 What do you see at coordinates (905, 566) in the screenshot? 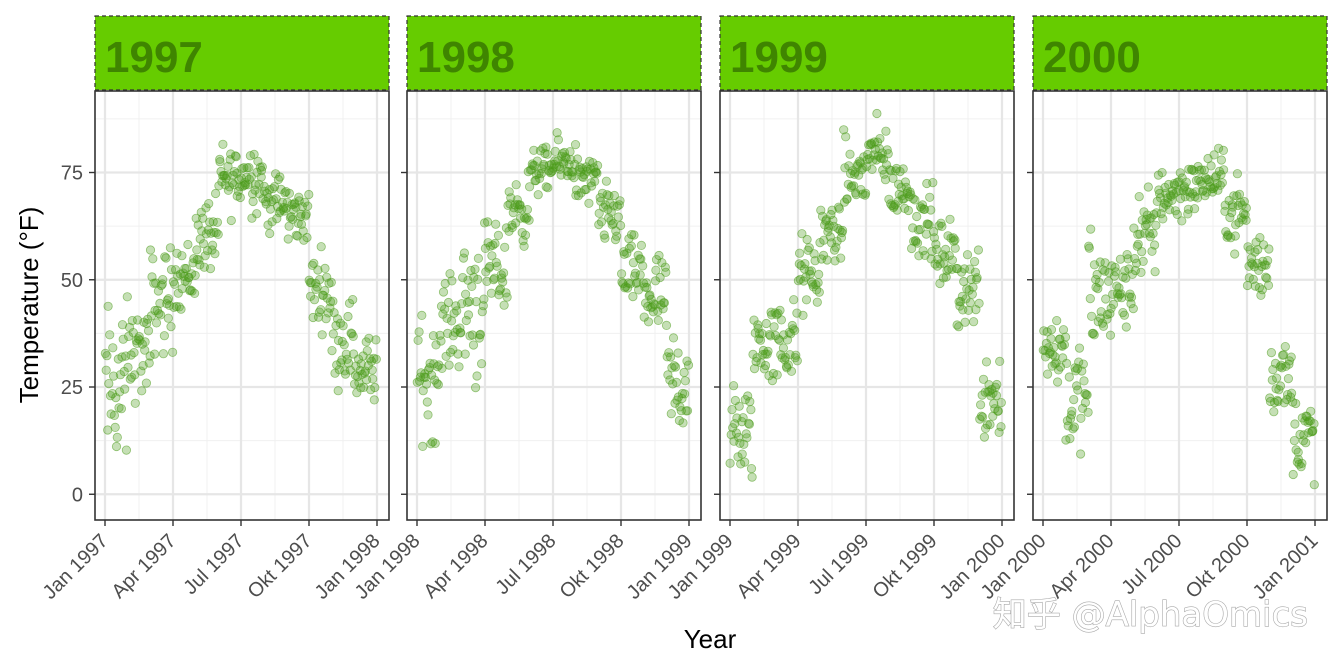
I see `x-tick-label: Okt 1999` at bounding box center [905, 566].